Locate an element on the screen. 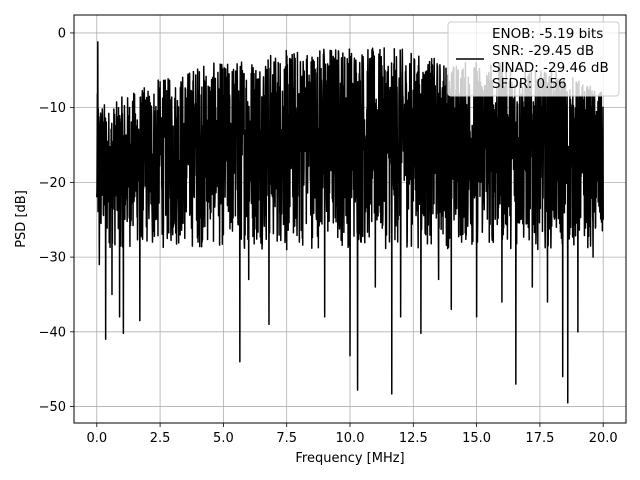 The width and height of the screenshot is (640, 480). legend-entry-sinad: SINAD: -29.46 dB is located at coordinates (550, 68).